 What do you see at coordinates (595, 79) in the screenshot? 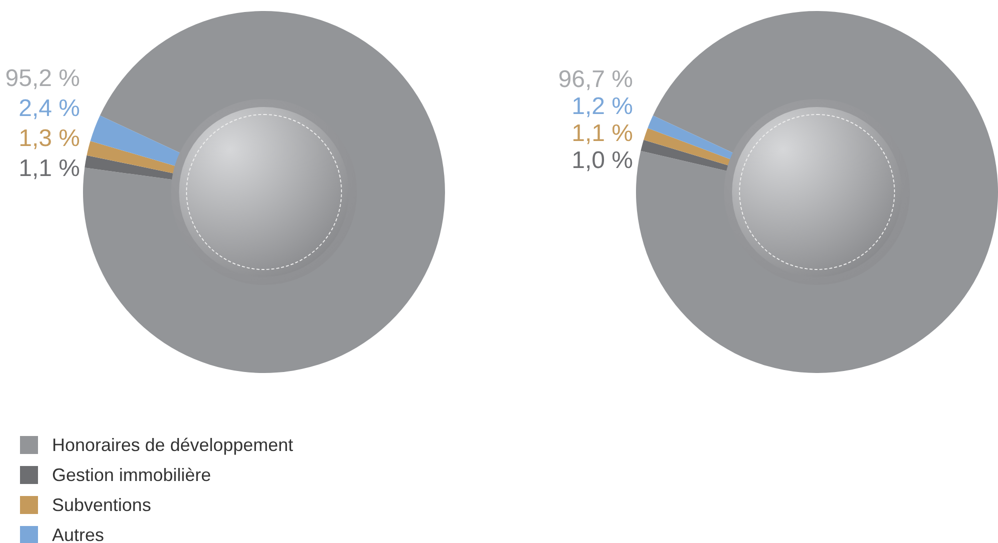
I see `data-label: 96,7 %` at bounding box center [595, 79].